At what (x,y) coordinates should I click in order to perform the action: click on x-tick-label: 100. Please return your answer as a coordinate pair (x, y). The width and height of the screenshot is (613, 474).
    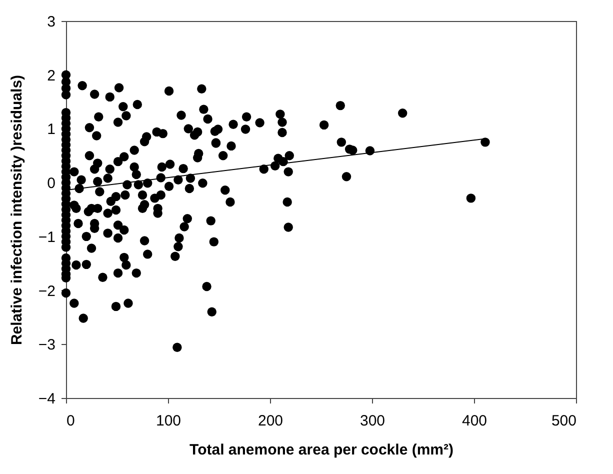
    Looking at the image, I should click on (169, 421).